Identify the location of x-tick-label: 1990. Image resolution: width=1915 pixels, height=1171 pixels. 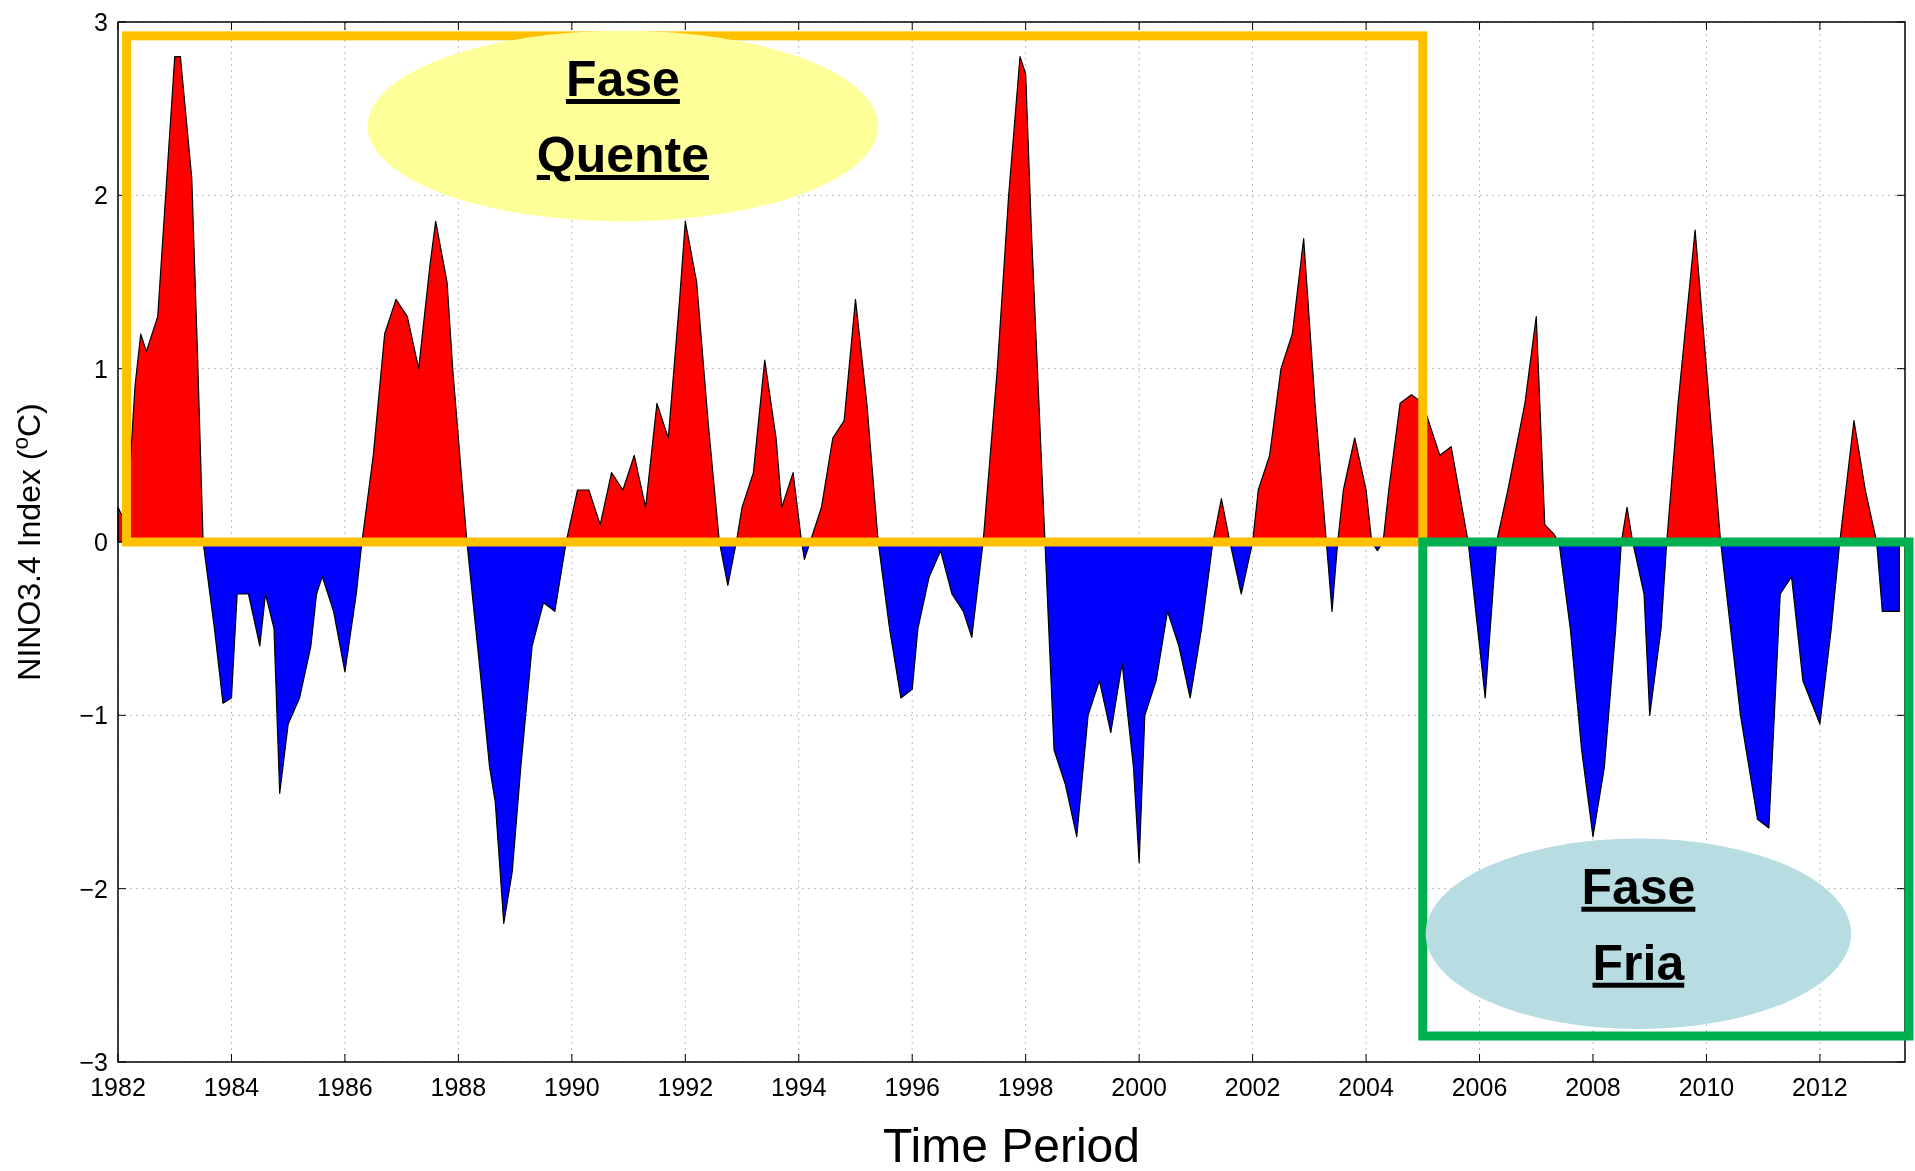
(572, 1087).